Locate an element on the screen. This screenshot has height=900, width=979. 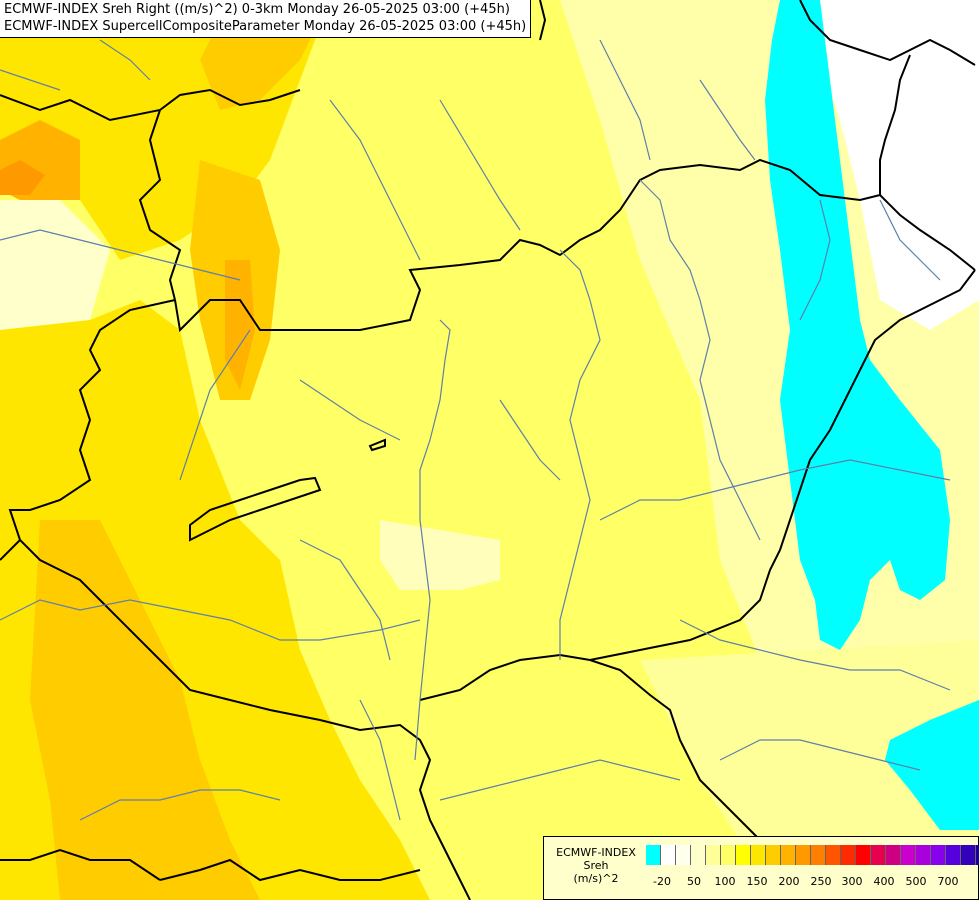
legend-label: 200 is located at coordinates (789, 881).